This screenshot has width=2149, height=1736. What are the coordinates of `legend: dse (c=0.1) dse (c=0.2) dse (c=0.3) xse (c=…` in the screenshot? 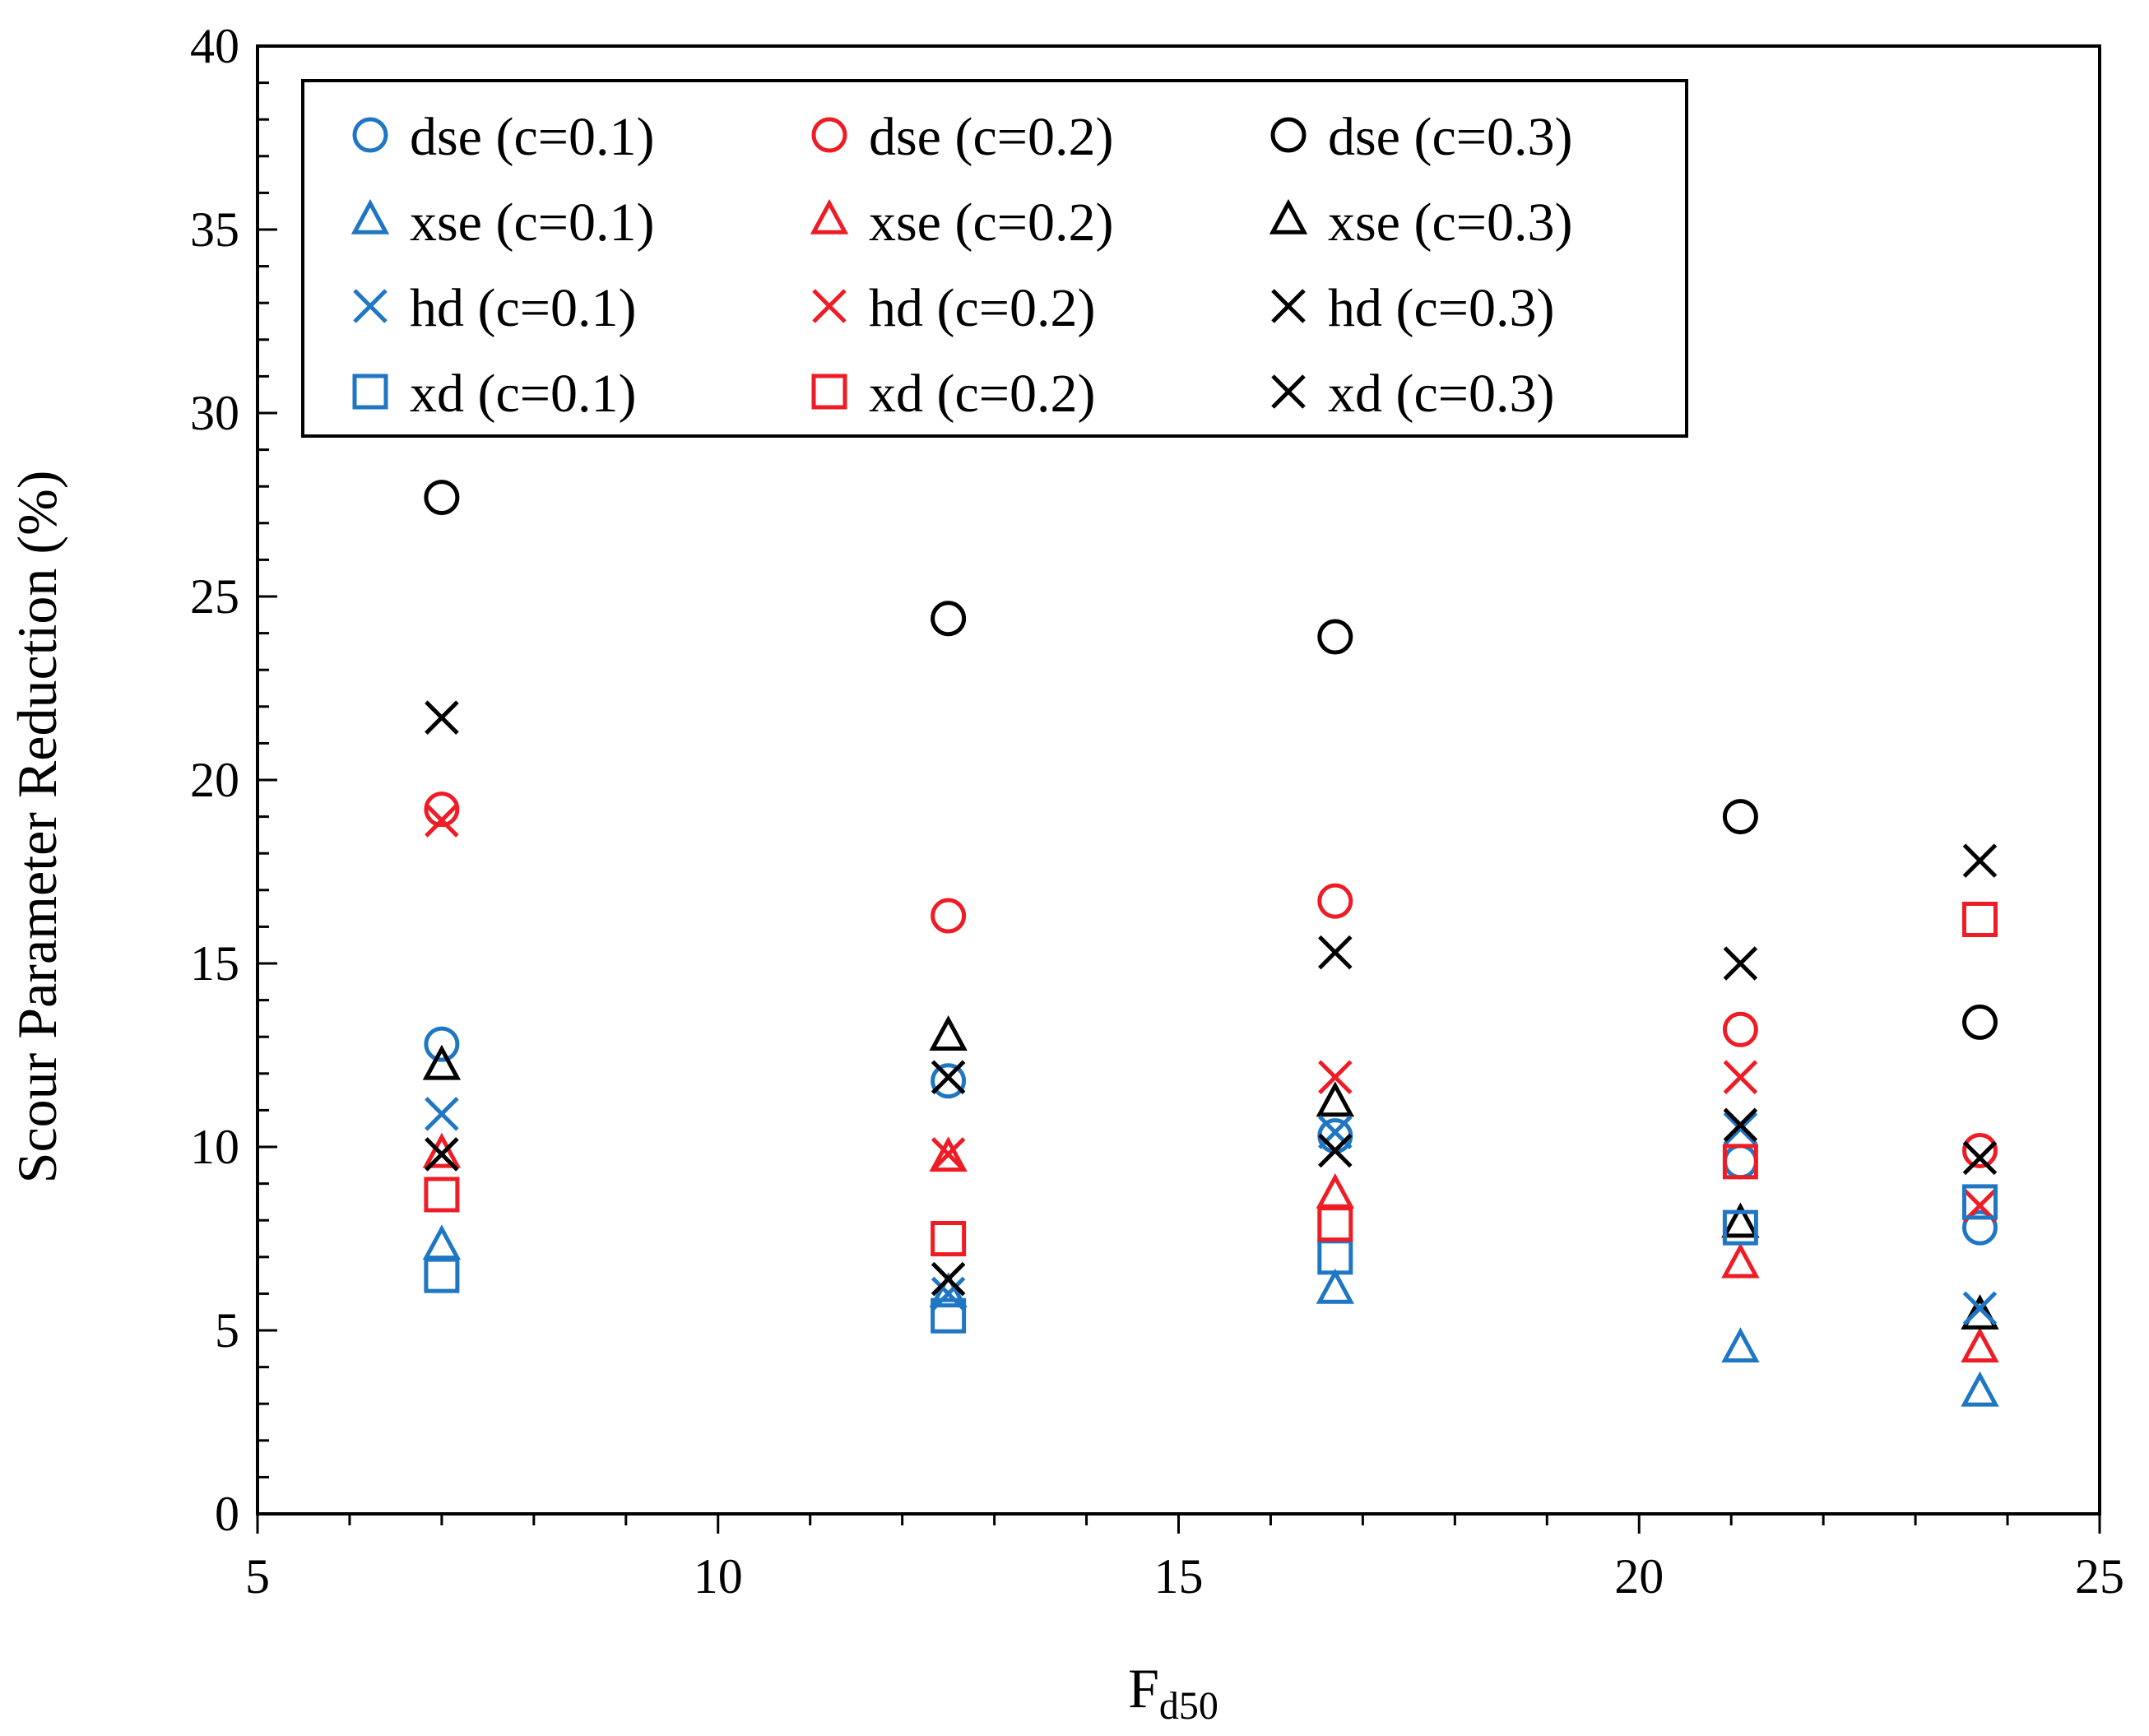 It's located at (994, 258).